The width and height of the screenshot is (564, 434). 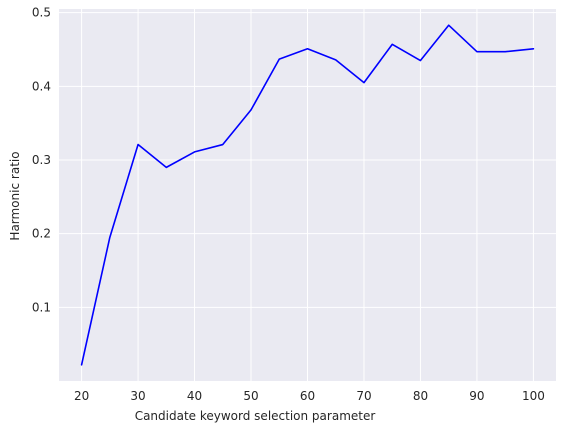 What do you see at coordinates (41, 307) in the screenshot?
I see `y-tick-label: 0.1` at bounding box center [41, 307].